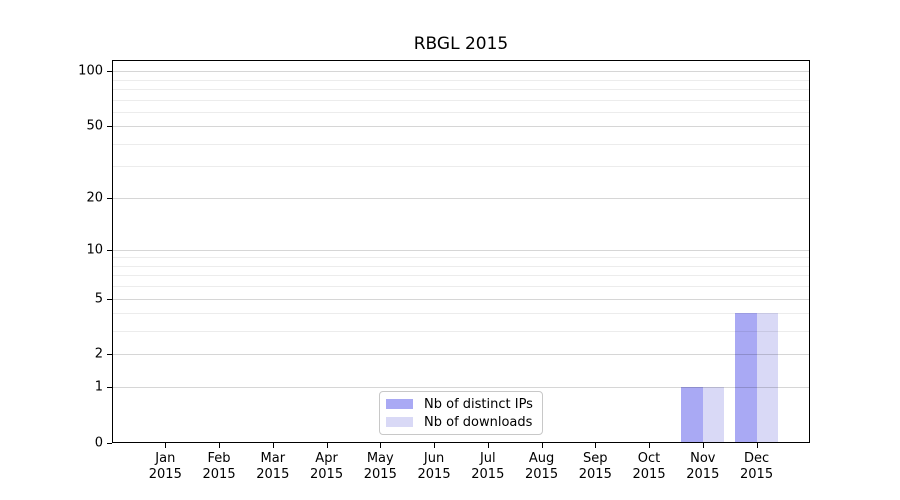 Image resolution: width=900 pixels, height=500 pixels. I want to click on x-tick-month: Jul, so click(487, 458).